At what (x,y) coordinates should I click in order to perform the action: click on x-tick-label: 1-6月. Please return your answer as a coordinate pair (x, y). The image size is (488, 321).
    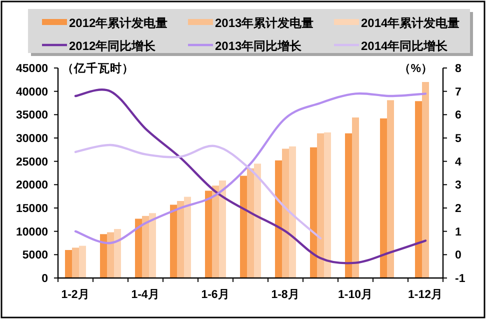
    Looking at the image, I should click on (215, 294).